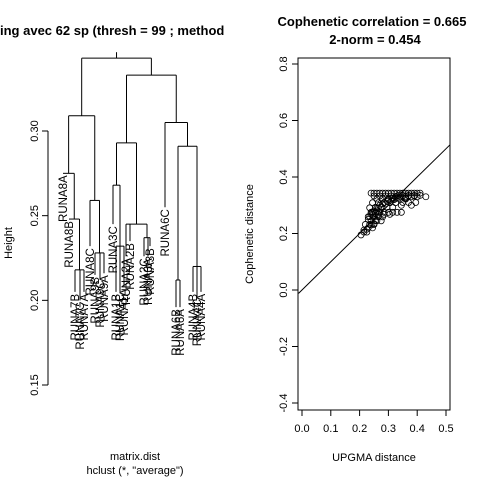 The width and height of the screenshot is (480, 480). I want to click on dendrogram-leaf-label: RUNA1C, so click(121, 317).